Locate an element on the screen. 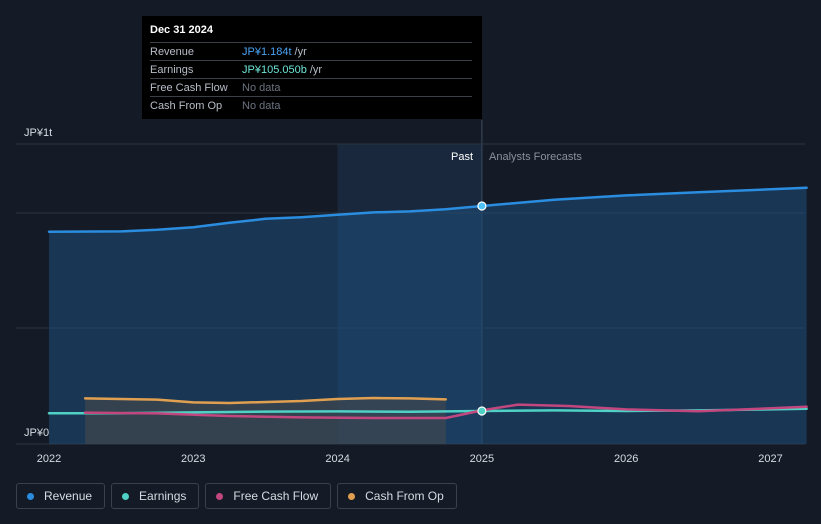  x-tick-label: 2023 is located at coordinates (193, 459).